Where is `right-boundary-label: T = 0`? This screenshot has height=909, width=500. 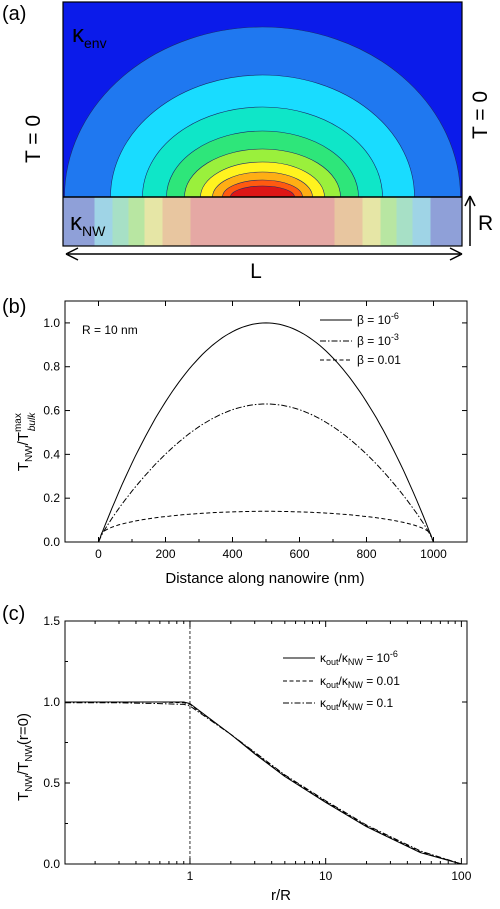 right-boundary-label: T = 0 is located at coordinates (480, 115).